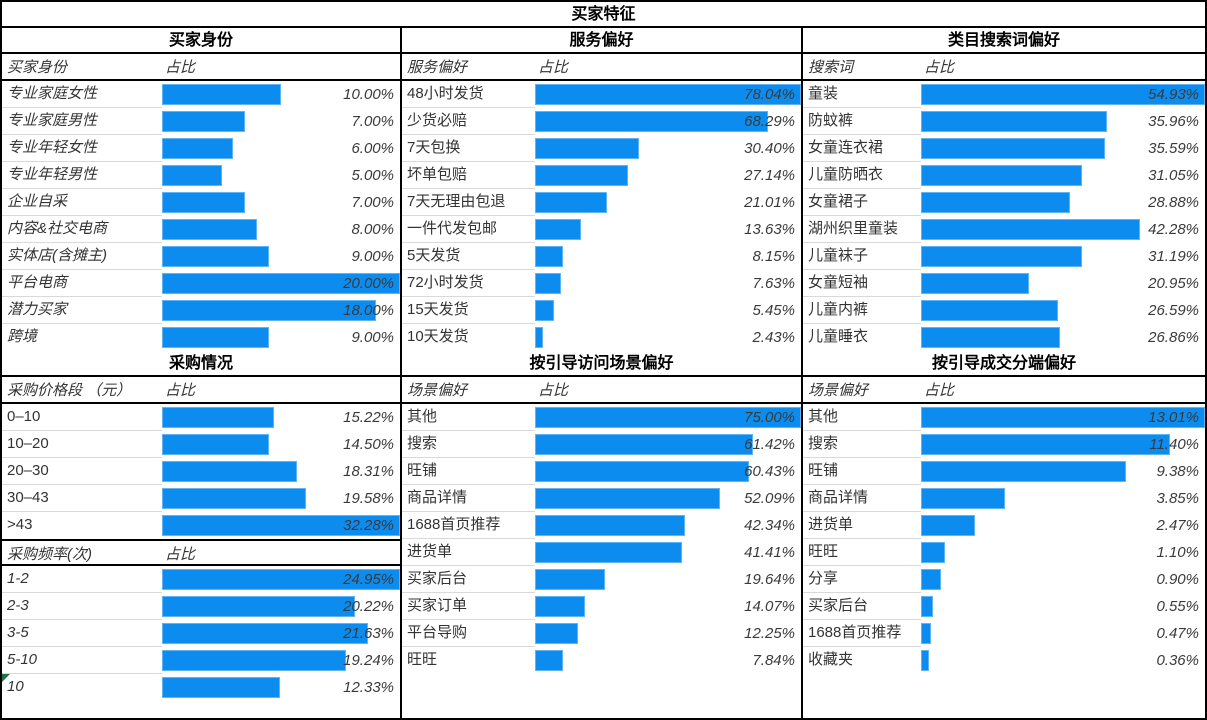  I want to click on row-percent: 26.59%, so click(1173, 310).